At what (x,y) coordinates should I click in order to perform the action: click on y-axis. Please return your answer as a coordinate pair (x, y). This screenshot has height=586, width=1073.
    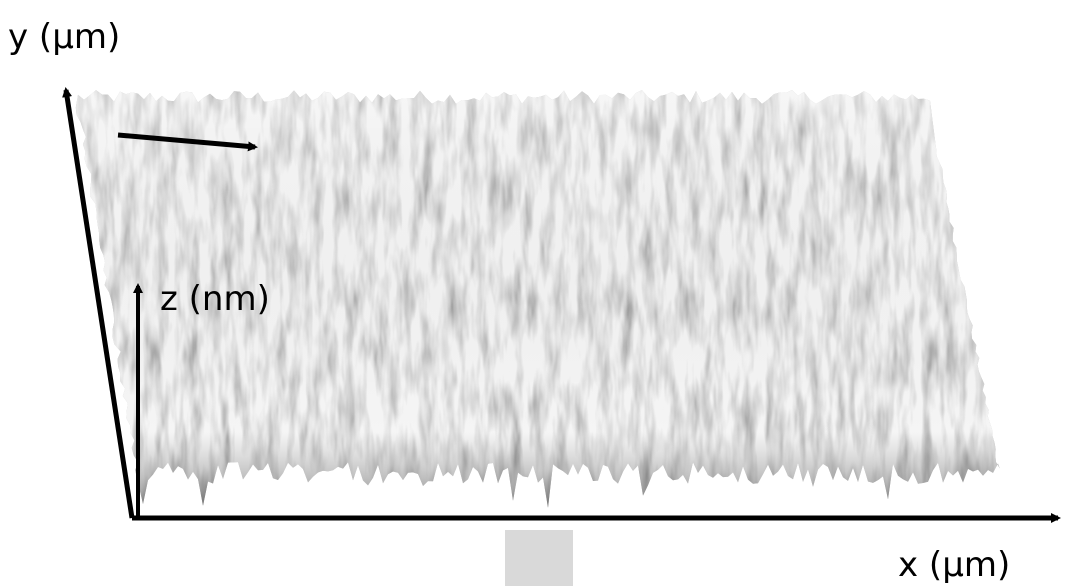
    Looking at the image, I should click on (98, 303).